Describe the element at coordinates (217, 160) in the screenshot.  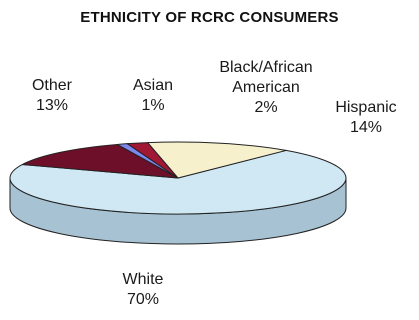
I see `pie-slice-hispanic` at that location.